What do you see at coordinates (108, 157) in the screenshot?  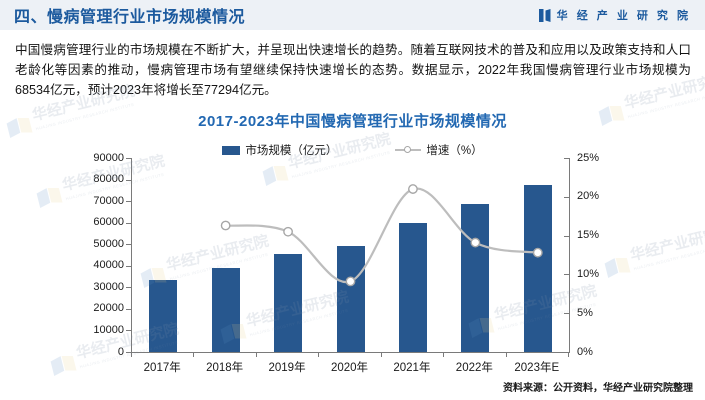 I see `y-axis-left-label: 90000` at bounding box center [108, 157].